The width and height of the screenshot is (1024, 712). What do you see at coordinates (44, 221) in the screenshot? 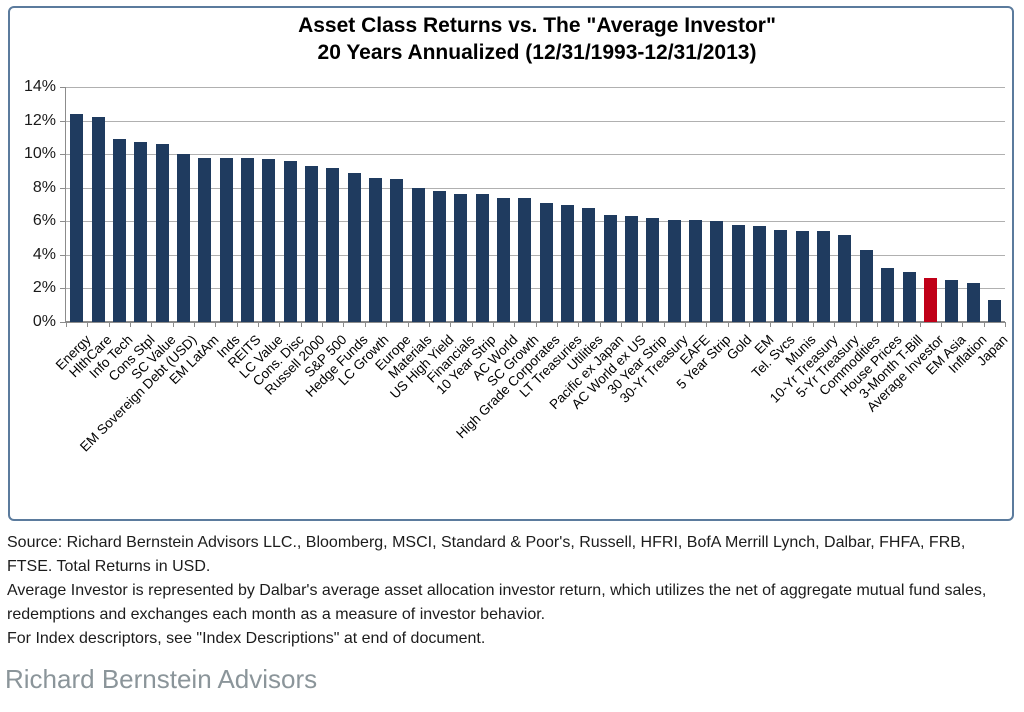
I see `y-tick-label: 6%` at bounding box center [44, 221].